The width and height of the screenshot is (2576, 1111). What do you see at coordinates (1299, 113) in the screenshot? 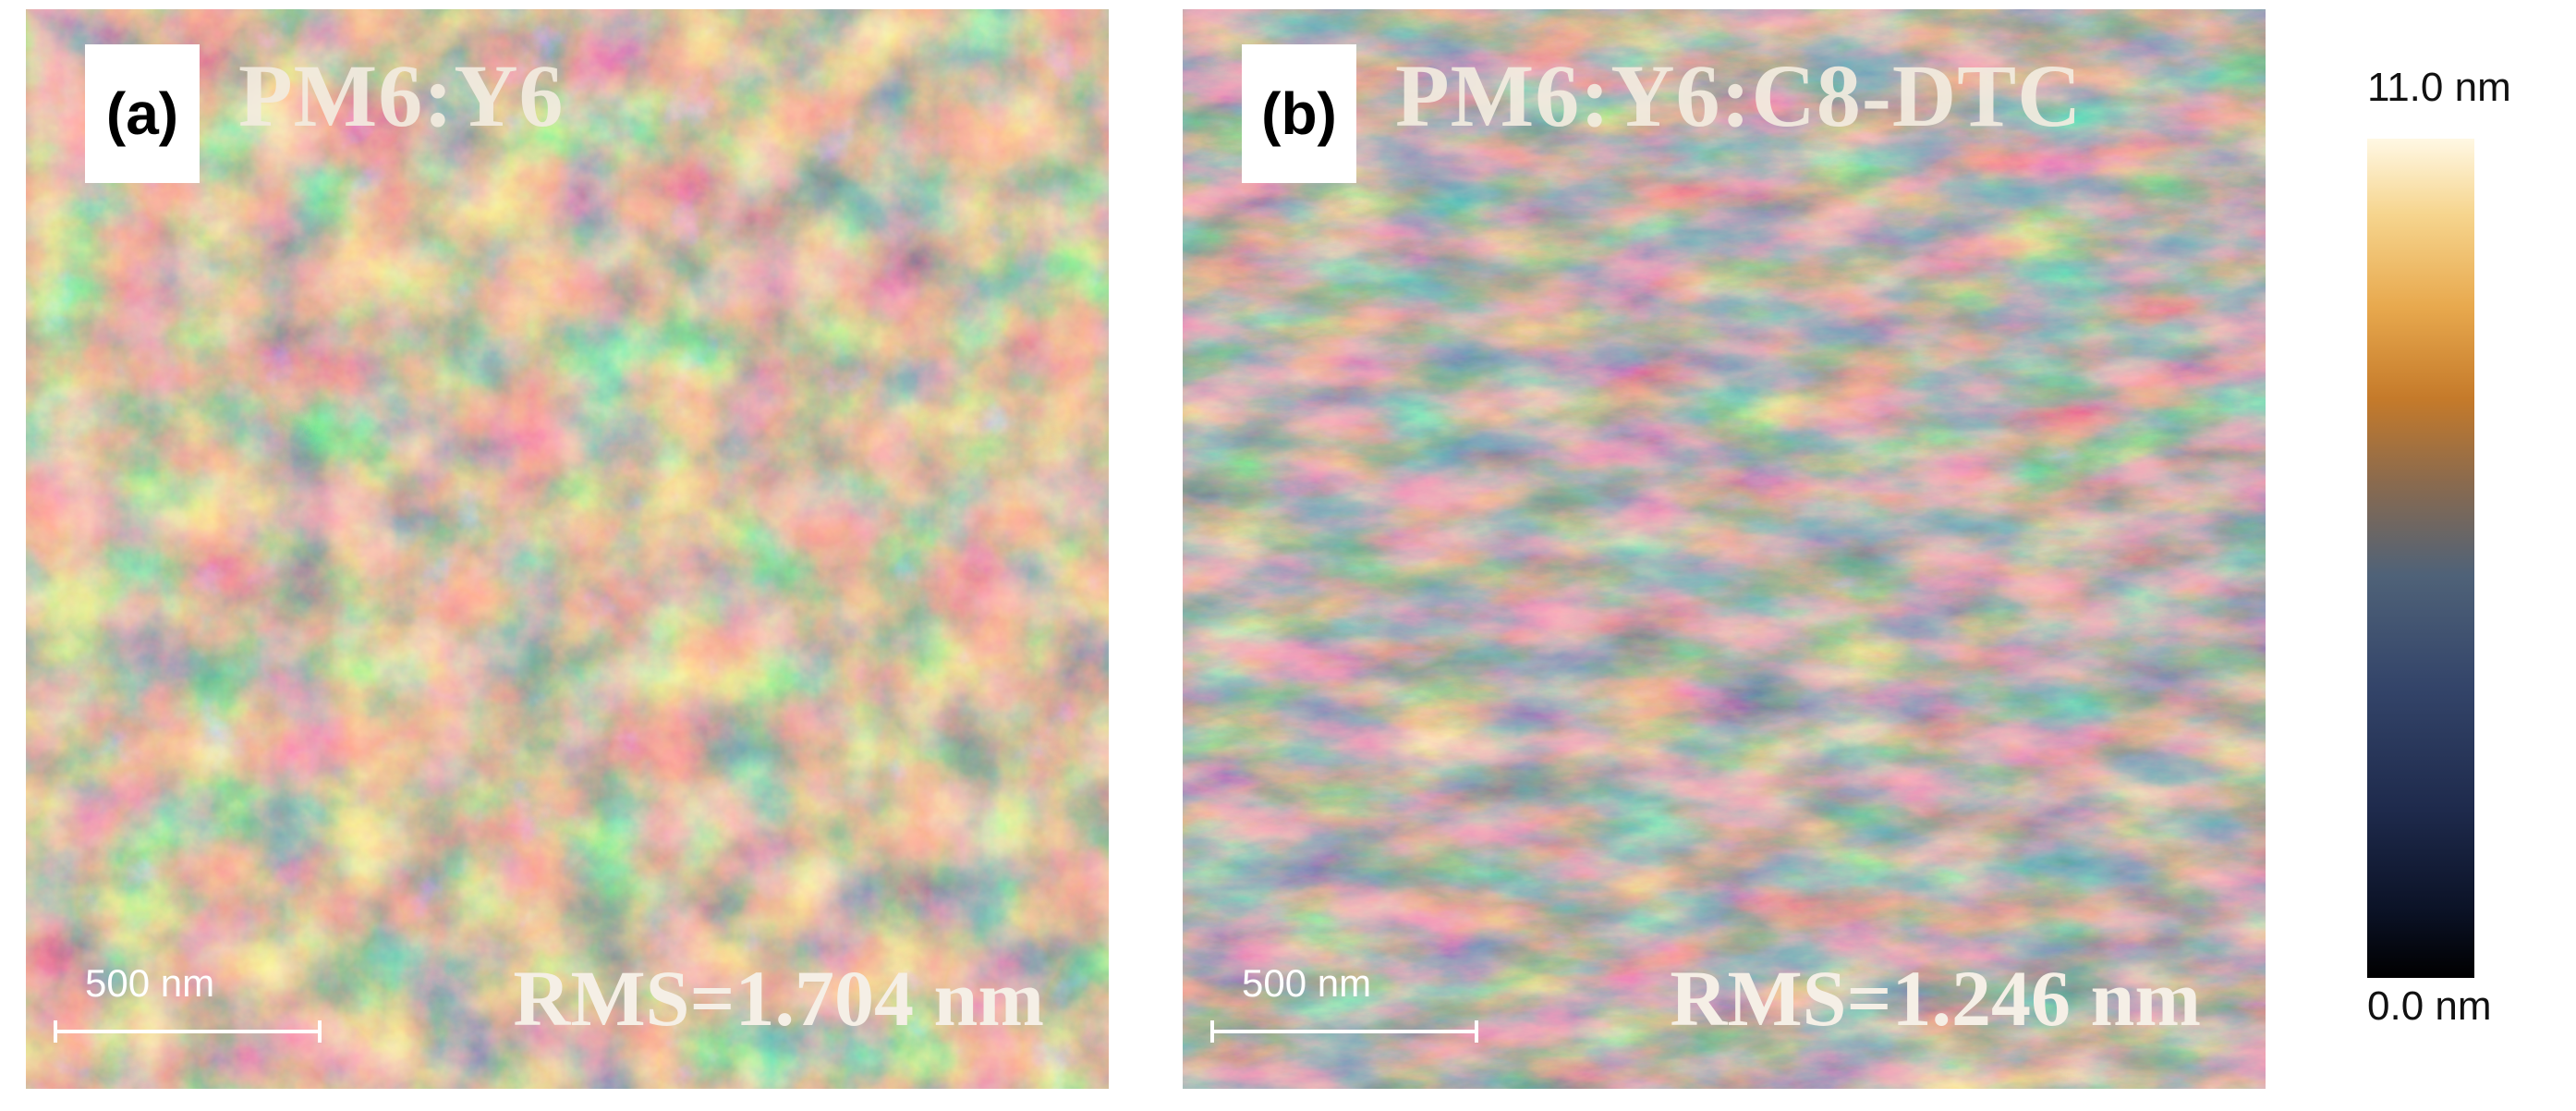
I see `panel-label: (b)` at bounding box center [1299, 113].